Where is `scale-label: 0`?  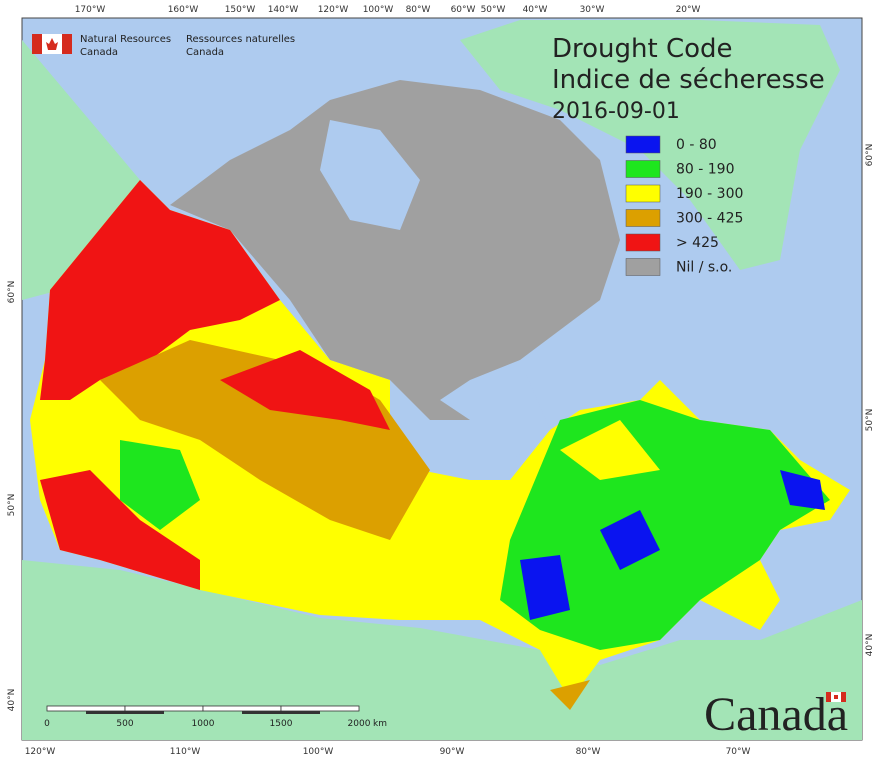 scale-label: 0 is located at coordinates (47, 724).